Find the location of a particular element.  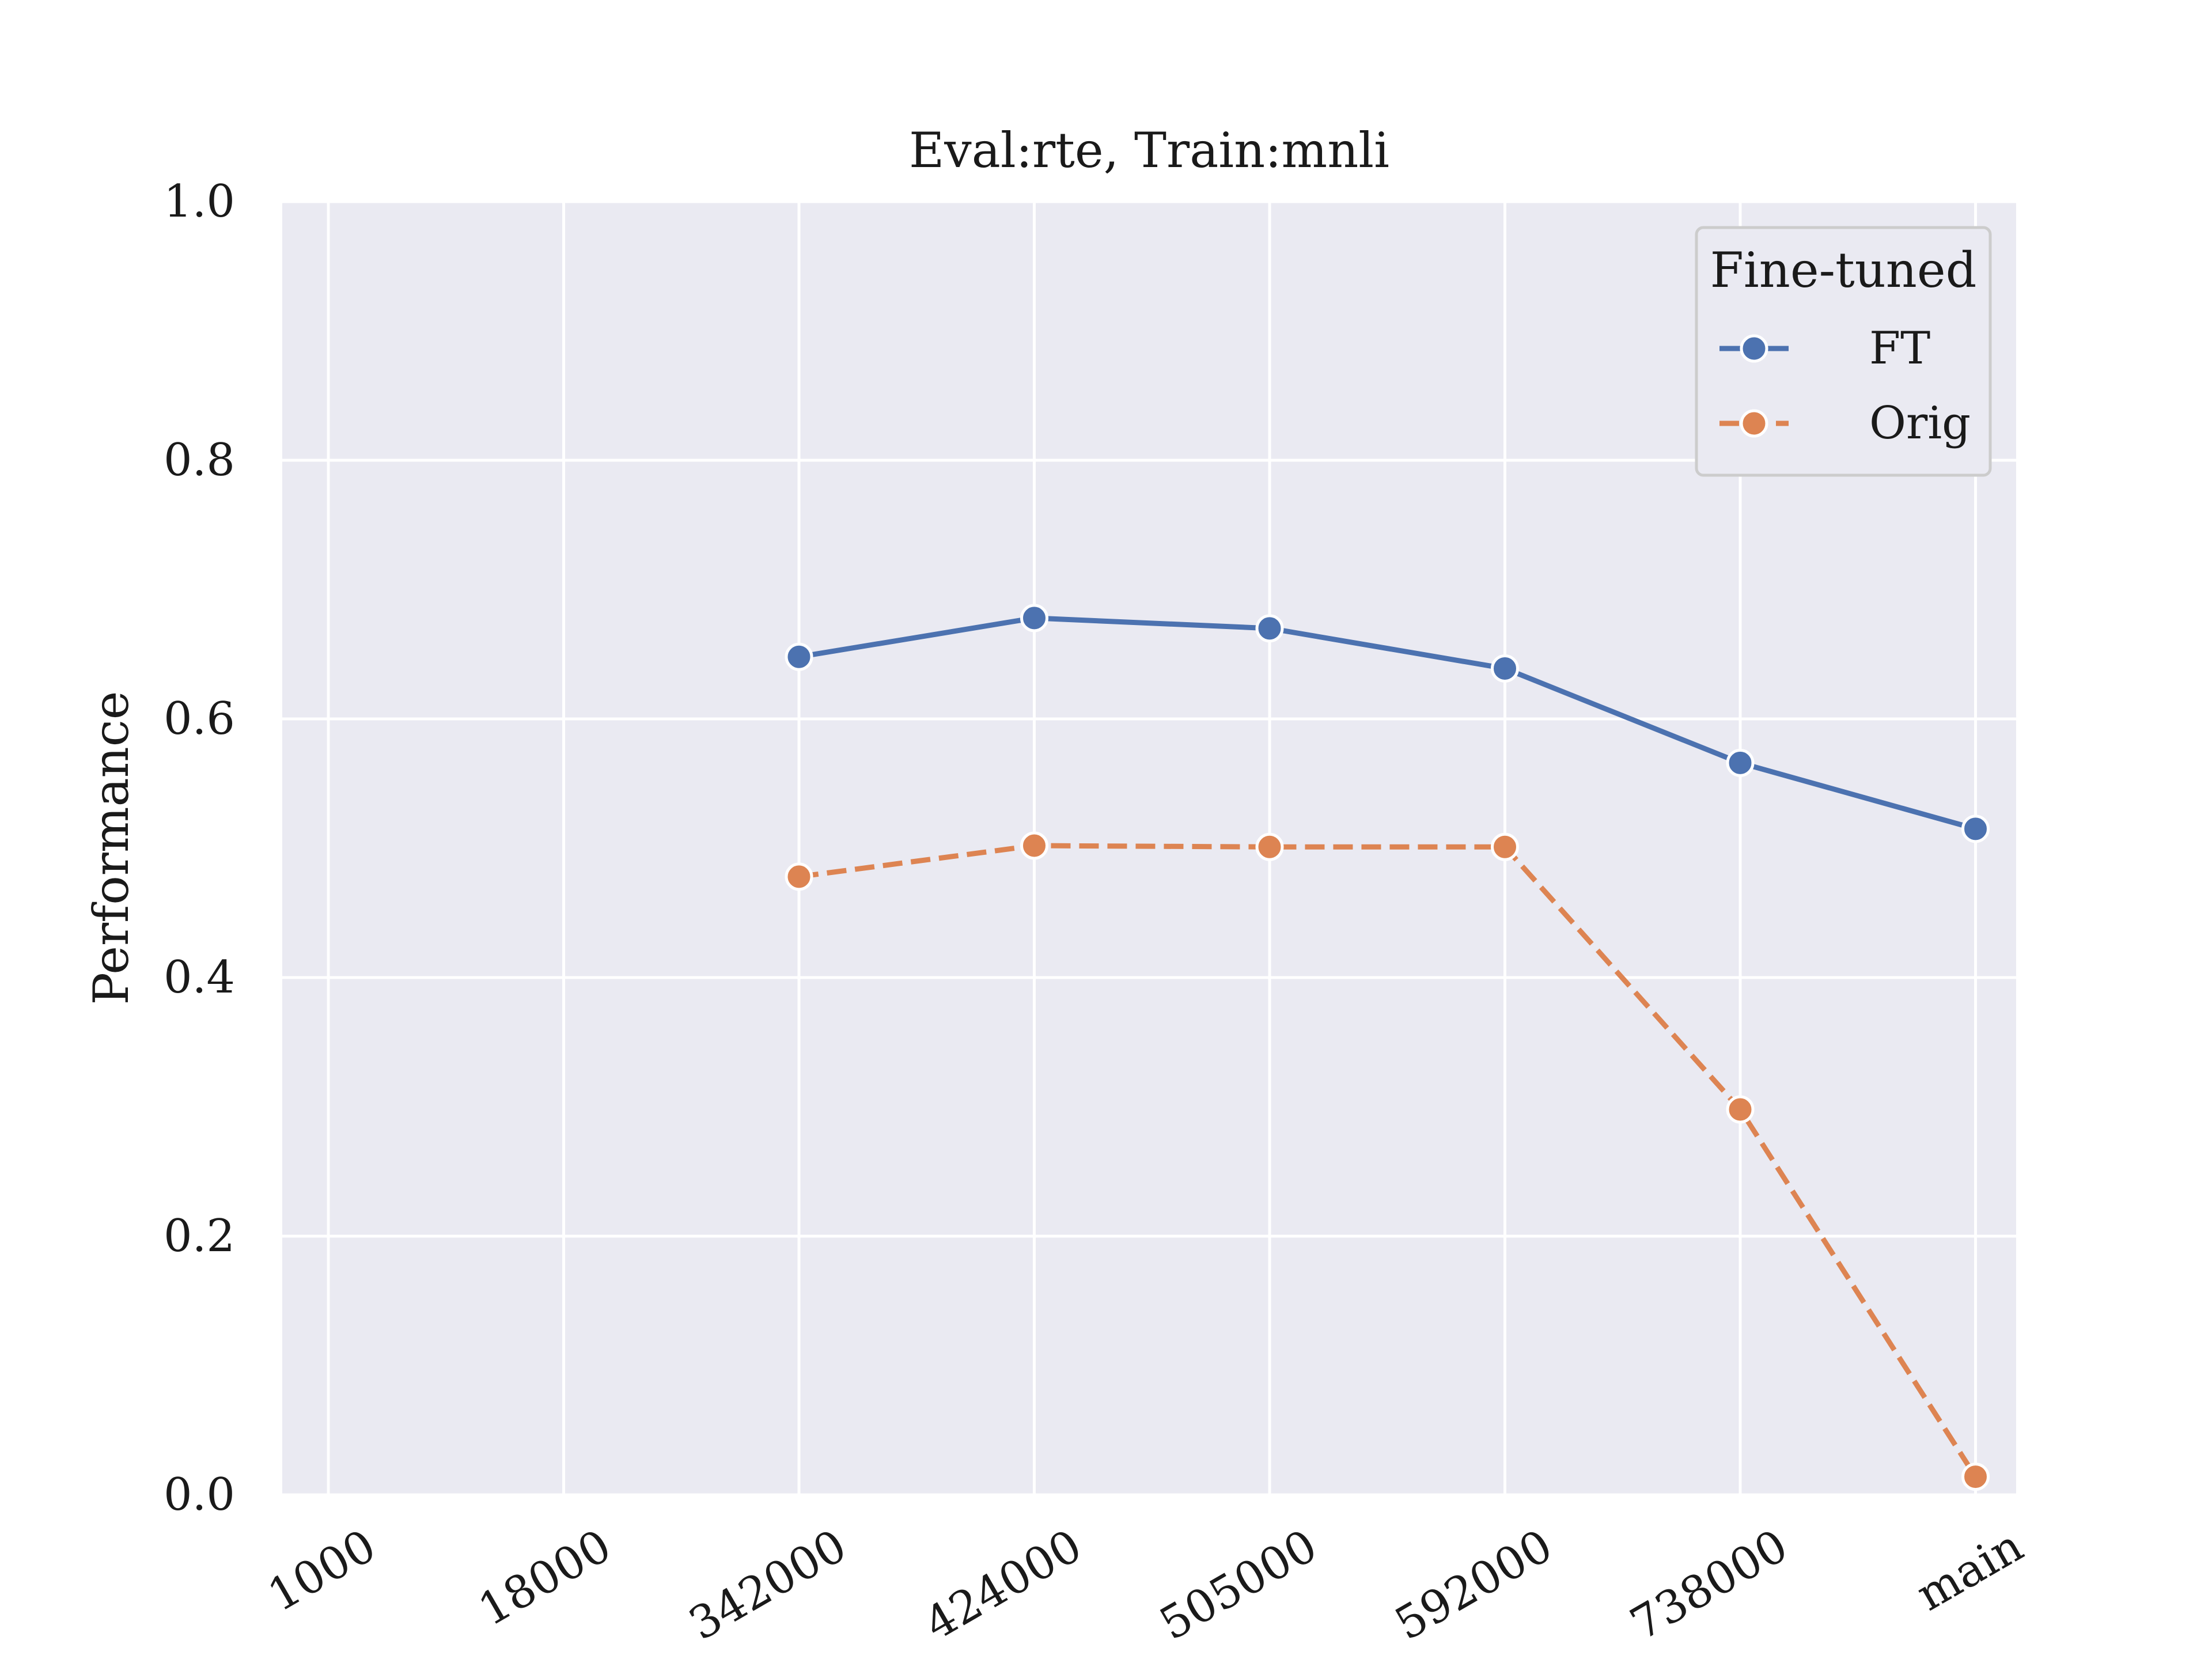

legend-marker-orig is located at coordinates (1754, 423).